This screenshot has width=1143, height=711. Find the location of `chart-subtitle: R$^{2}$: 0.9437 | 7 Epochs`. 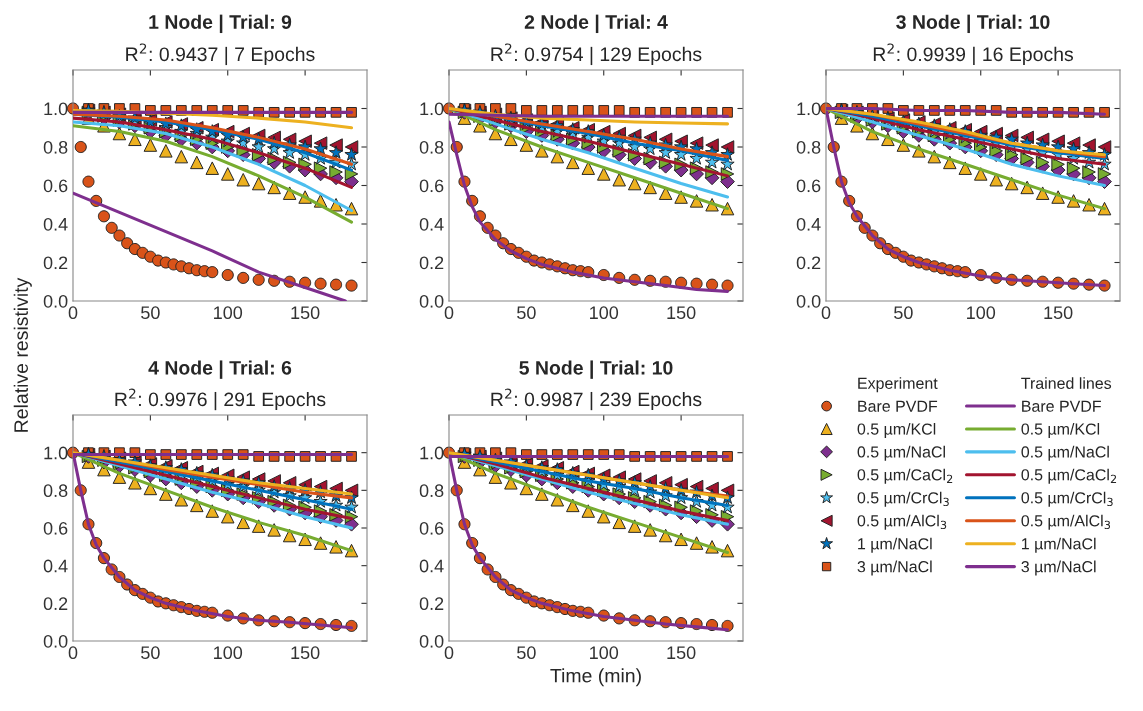

chart-subtitle: R$^{2}$: 0.9437 | 7 Epochs is located at coordinates (220, 54).